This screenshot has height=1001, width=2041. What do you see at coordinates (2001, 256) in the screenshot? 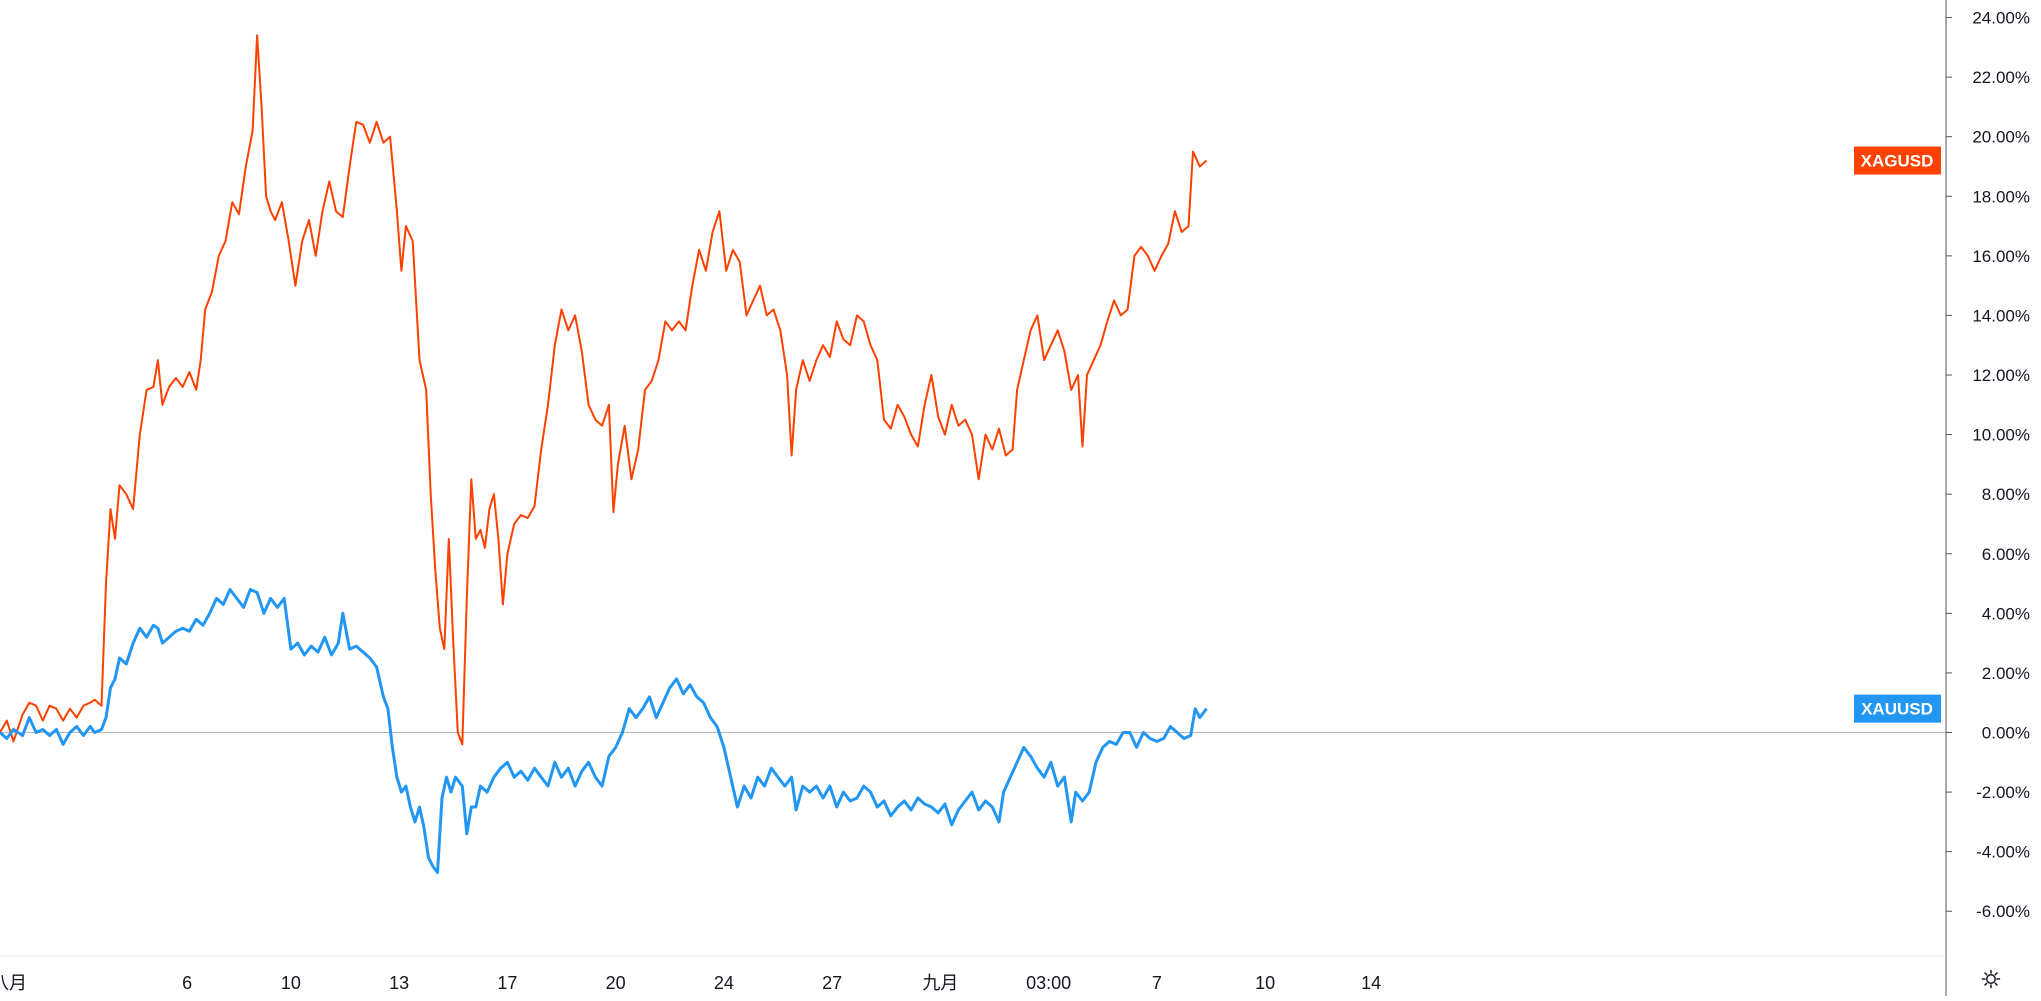
I see `y-tick-label: 16.00%` at bounding box center [2001, 256].